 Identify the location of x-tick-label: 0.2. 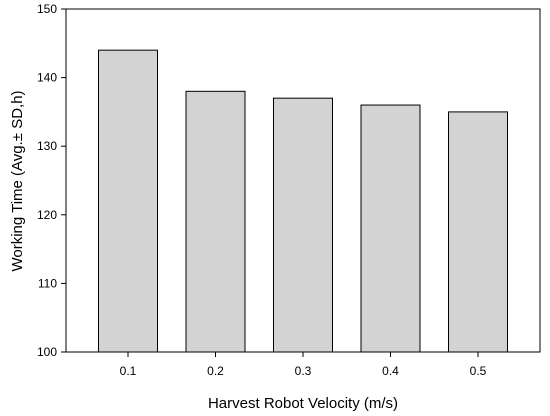
(215, 371).